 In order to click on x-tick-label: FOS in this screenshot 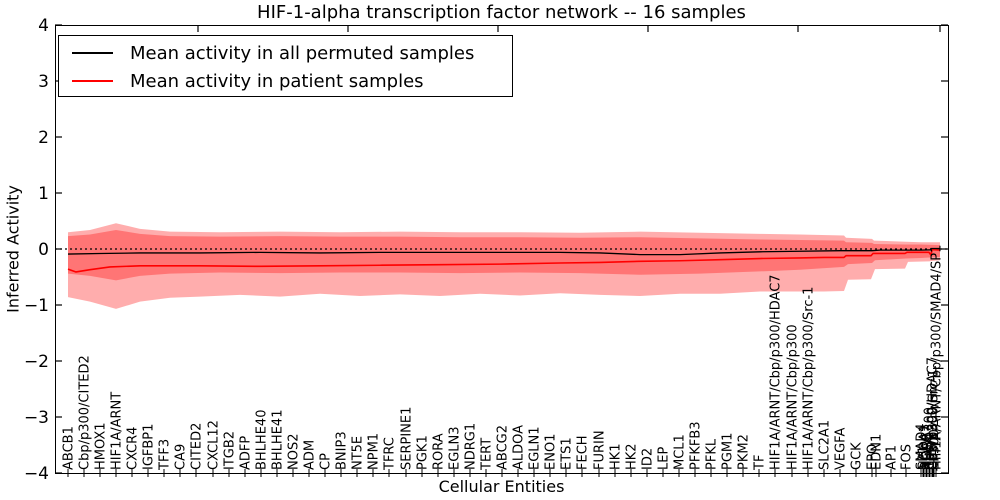, I will do `click(907, 457)`.